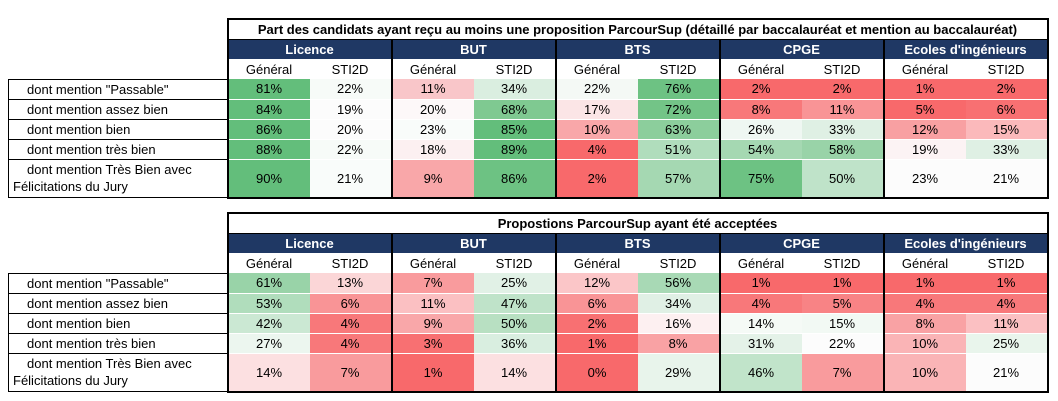 The image size is (1058, 401). What do you see at coordinates (679, 373) in the screenshot?
I see `value-cell: 29%` at bounding box center [679, 373].